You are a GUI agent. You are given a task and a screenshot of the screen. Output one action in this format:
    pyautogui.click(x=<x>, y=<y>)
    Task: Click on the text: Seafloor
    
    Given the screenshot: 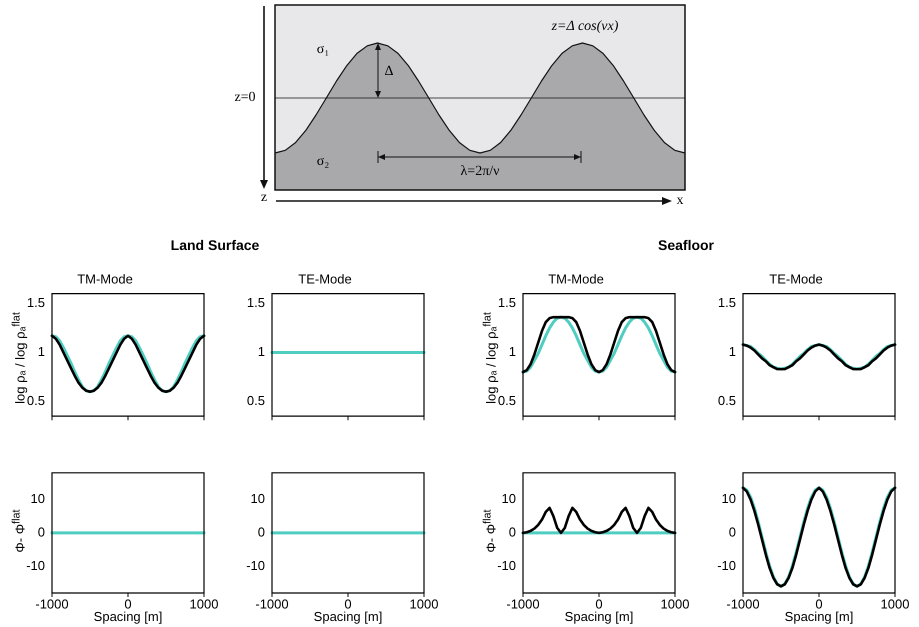 What is the action you would take?
    pyautogui.click(x=686, y=245)
    